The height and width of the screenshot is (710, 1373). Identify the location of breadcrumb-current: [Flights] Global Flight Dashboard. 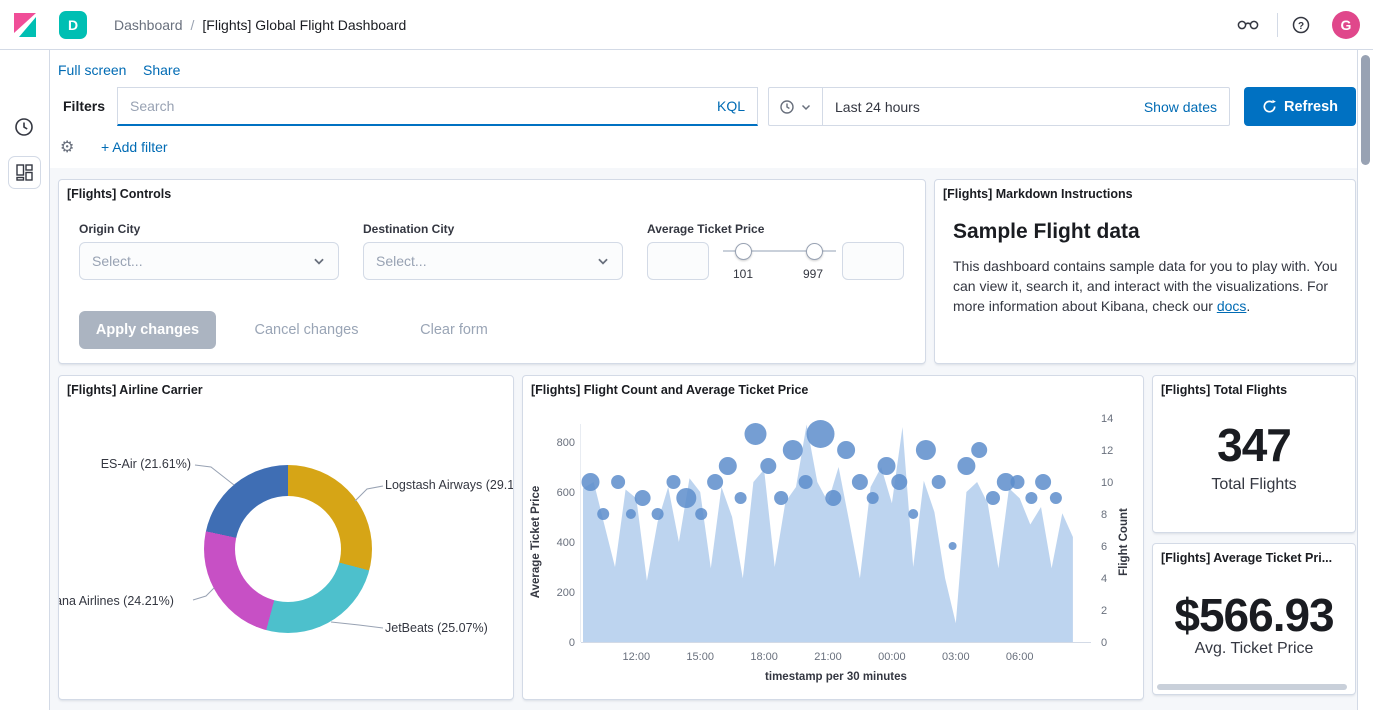
(304, 25).